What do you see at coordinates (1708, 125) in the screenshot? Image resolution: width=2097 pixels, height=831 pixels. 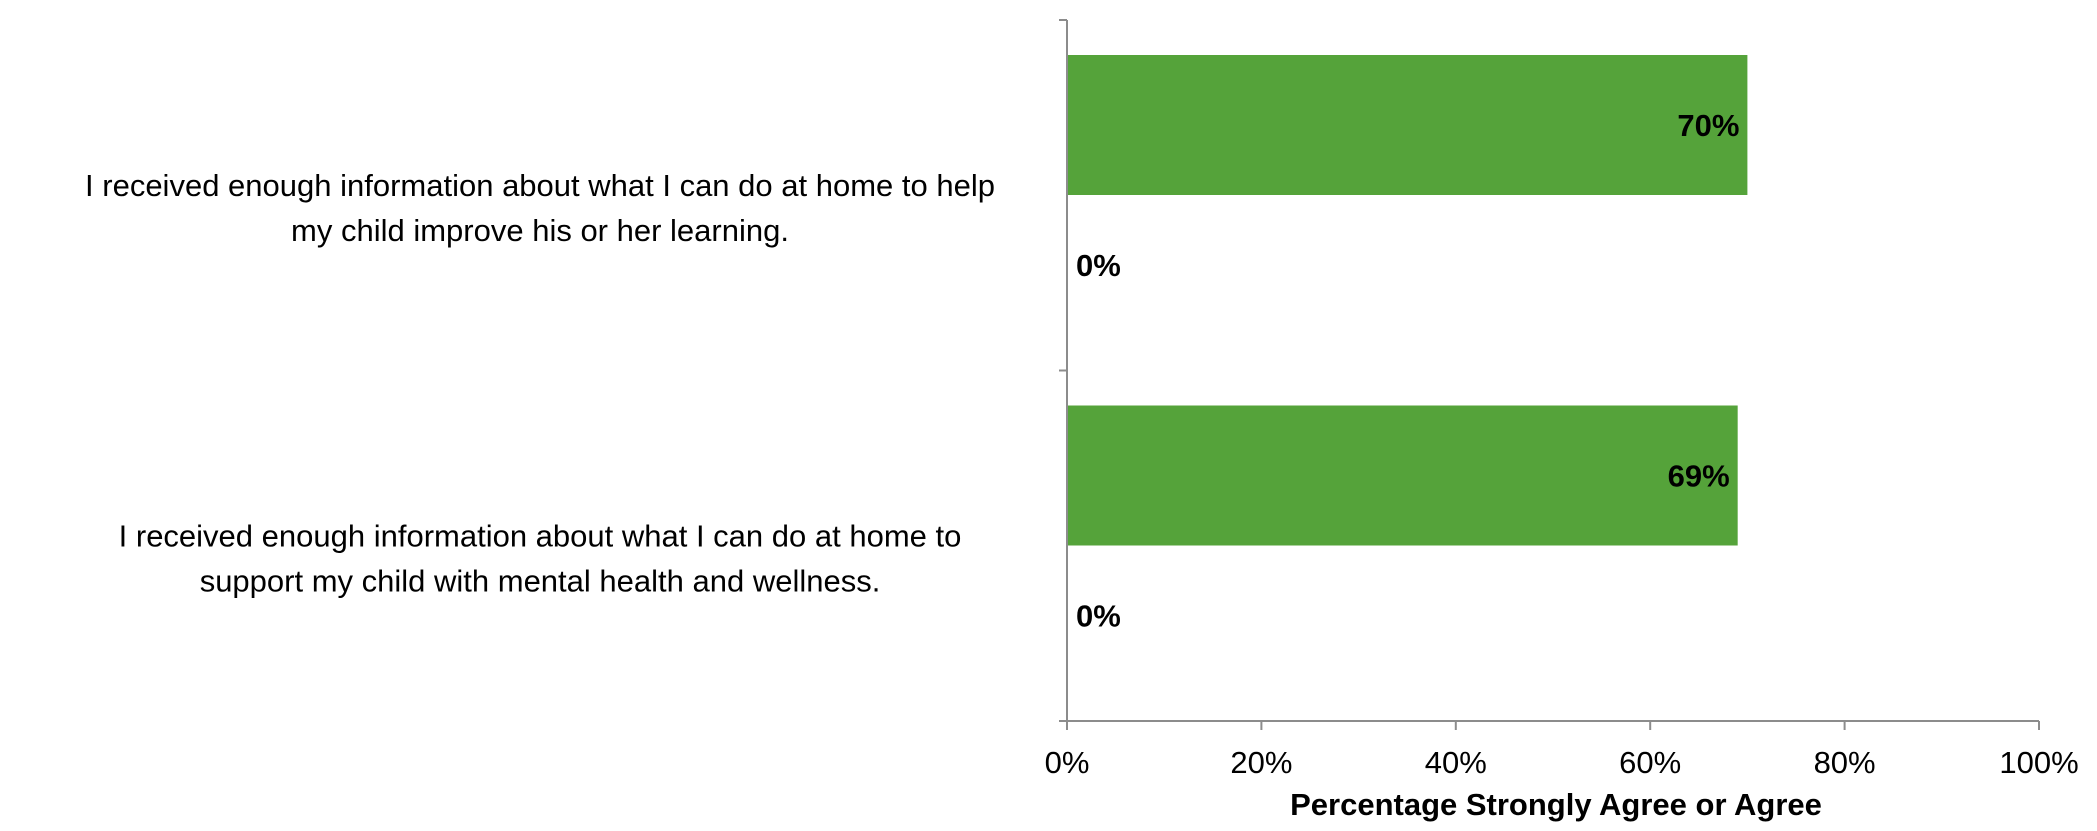 I see `data-label: 70%` at bounding box center [1708, 125].